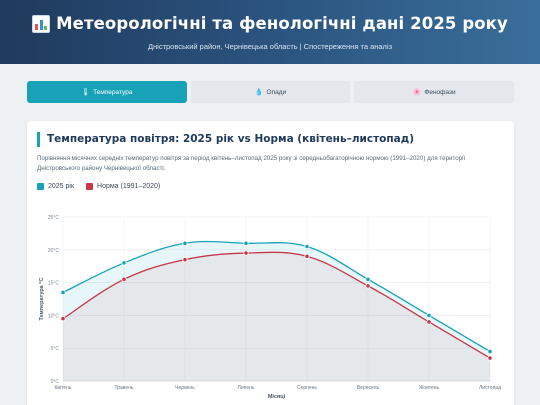 The height and width of the screenshot is (405, 540). What do you see at coordinates (123, 388) in the screenshot?
I see `x-tick-label: Травень` at bounding box center [123, 388].